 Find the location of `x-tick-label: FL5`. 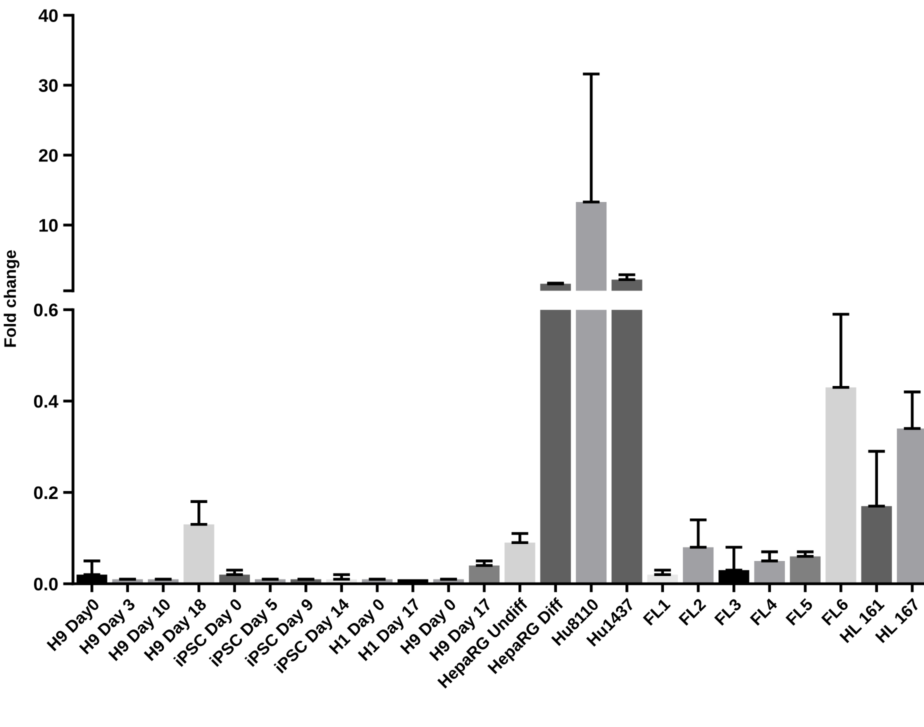

x-tick-label: FL5 is located at coordinates (800, 612).